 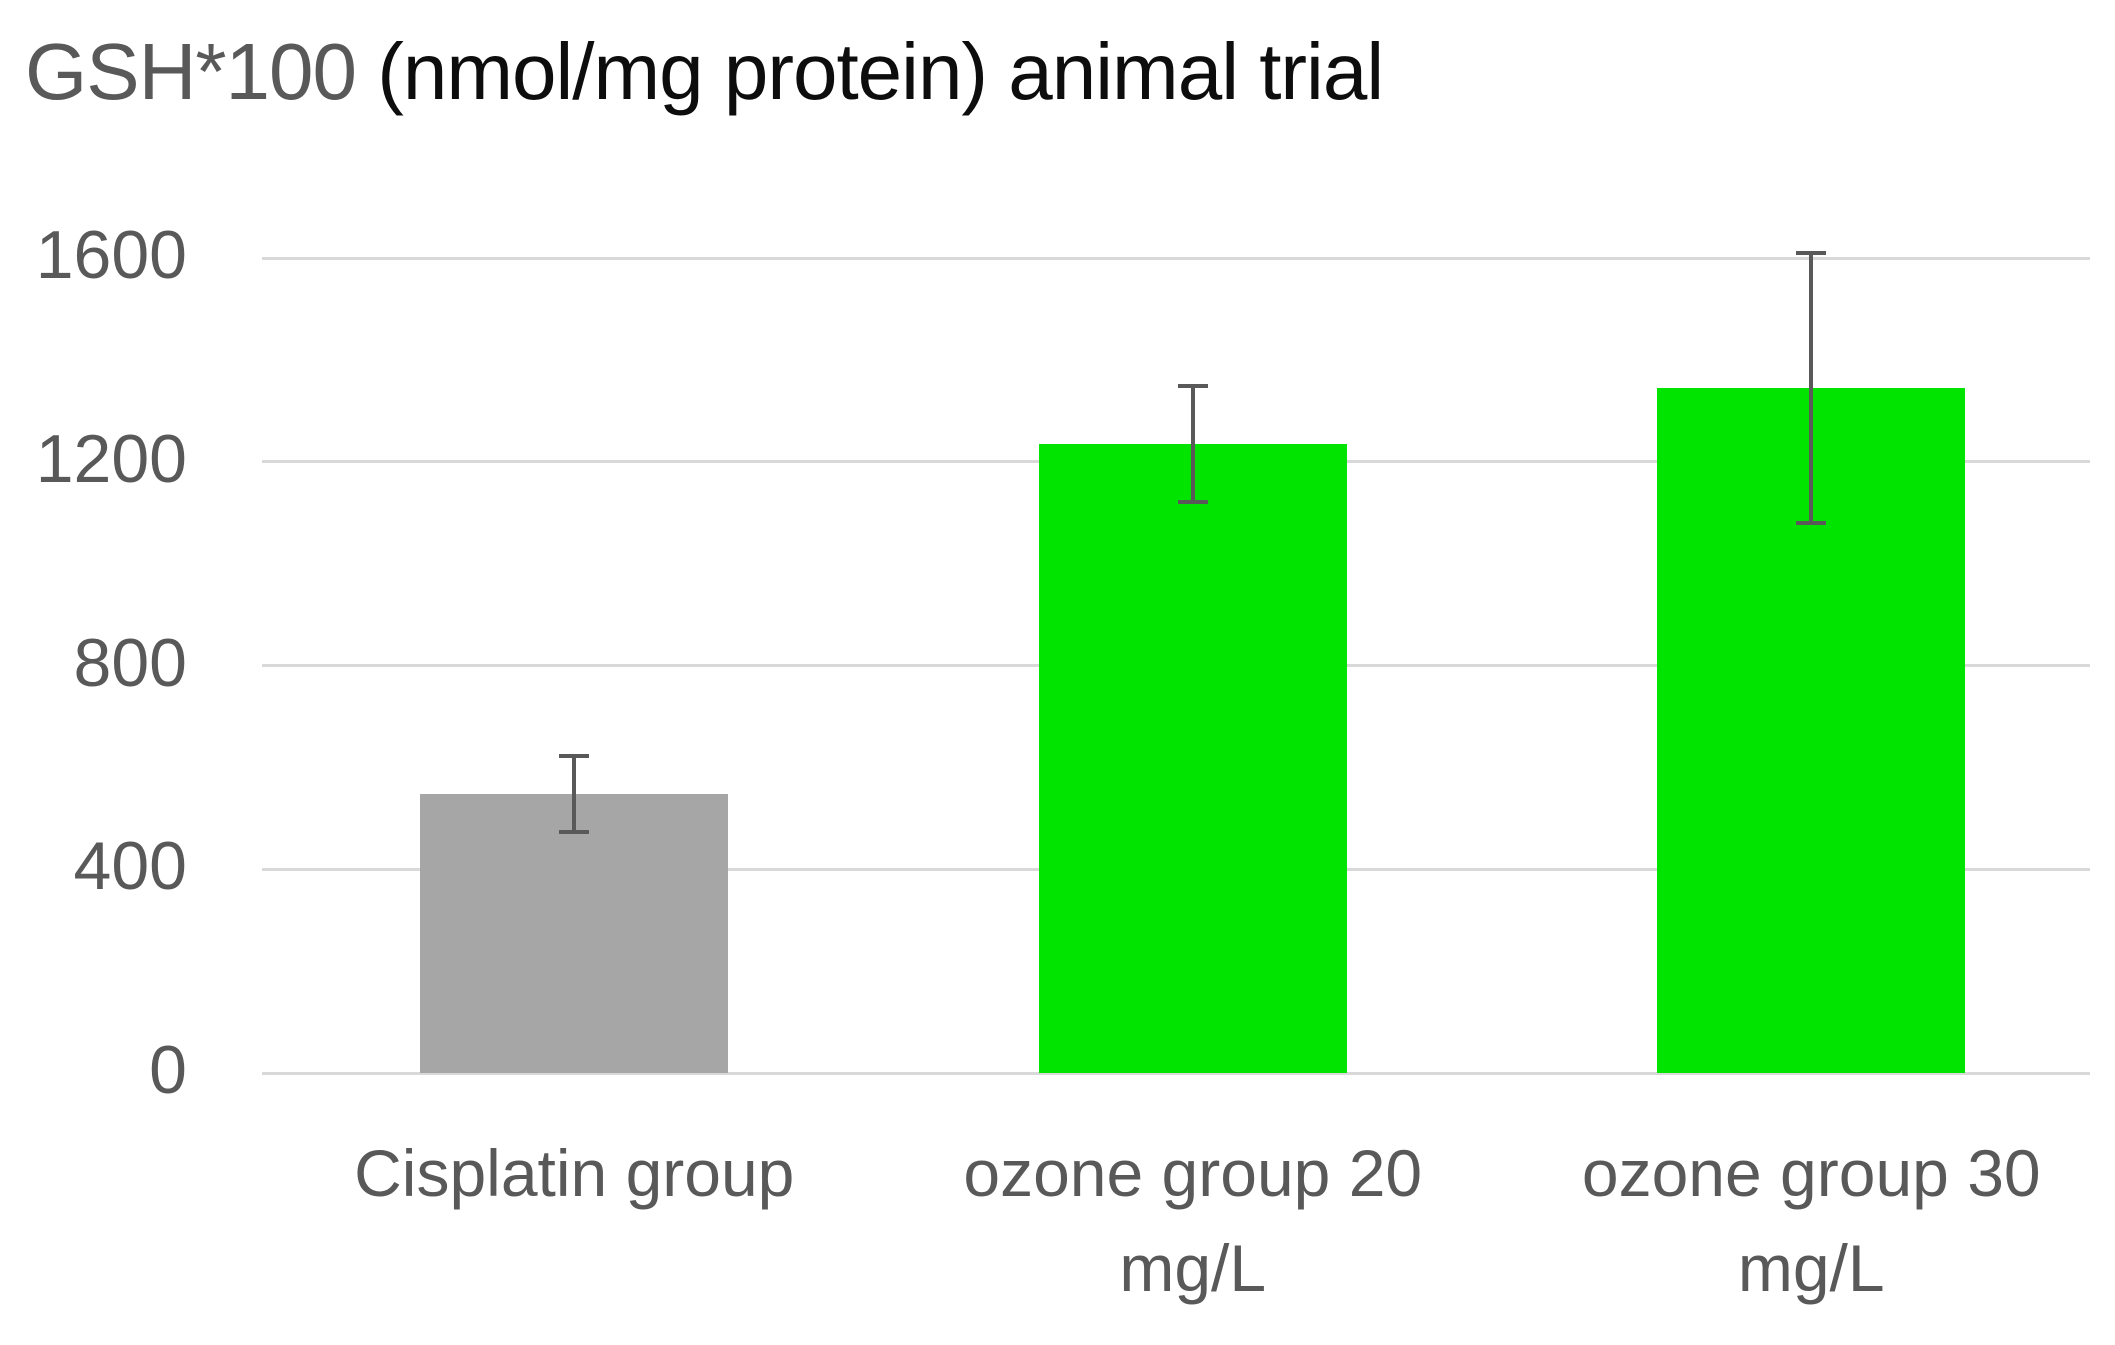 I want to click on y-axis-tick-label: 800, so click(x=130, y=662).